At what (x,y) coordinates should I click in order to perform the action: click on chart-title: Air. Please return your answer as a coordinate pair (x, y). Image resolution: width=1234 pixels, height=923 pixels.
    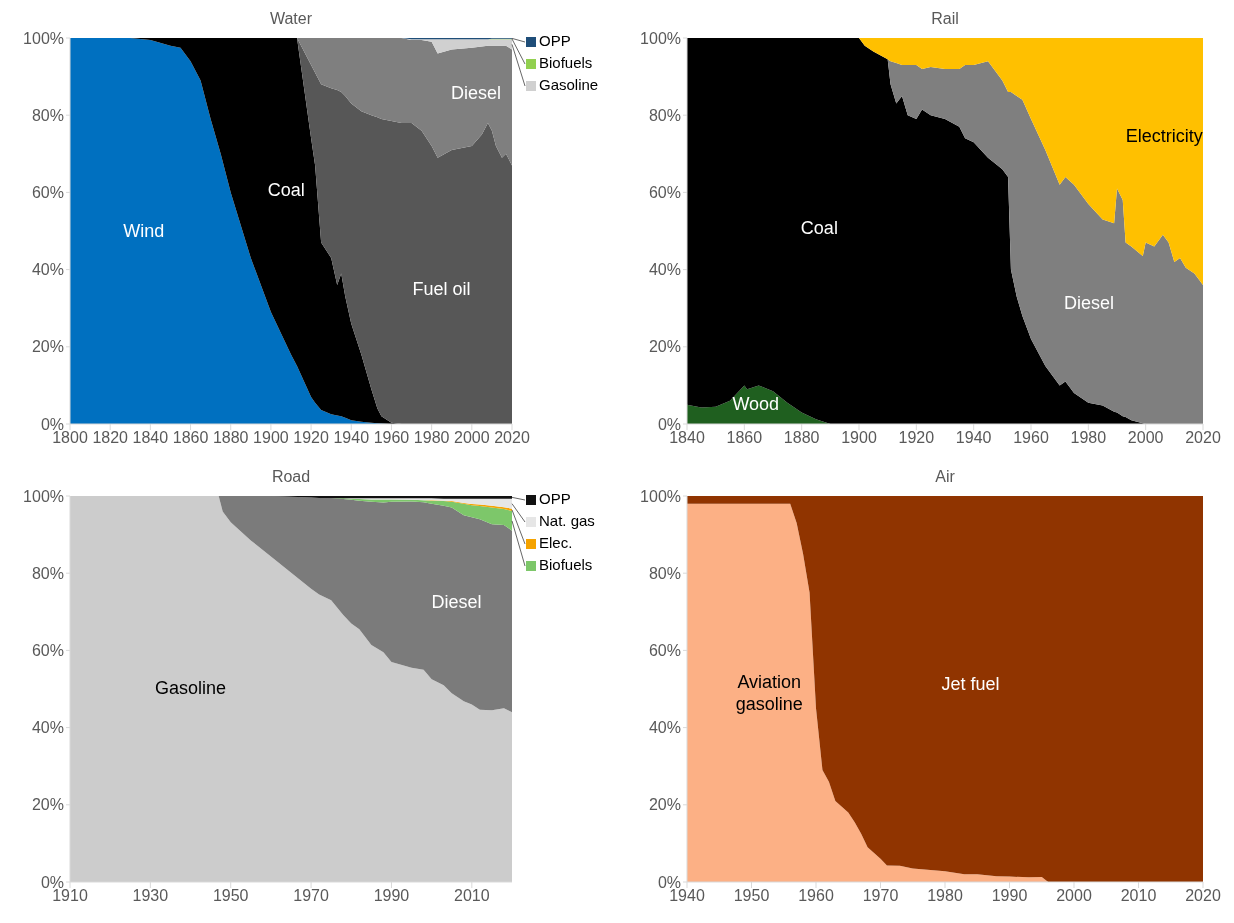
    Looking at the image, I should click on (945, 476).